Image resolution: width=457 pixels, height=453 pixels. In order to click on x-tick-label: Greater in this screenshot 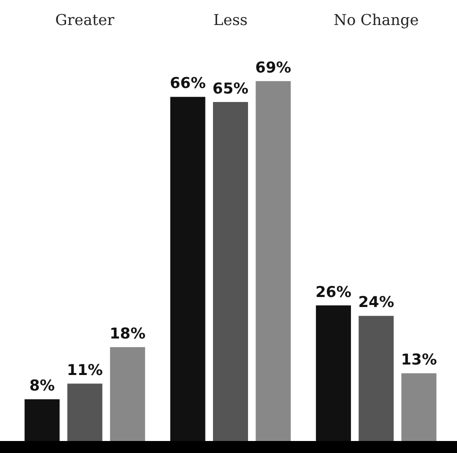, I will do `click(85, 19)`.